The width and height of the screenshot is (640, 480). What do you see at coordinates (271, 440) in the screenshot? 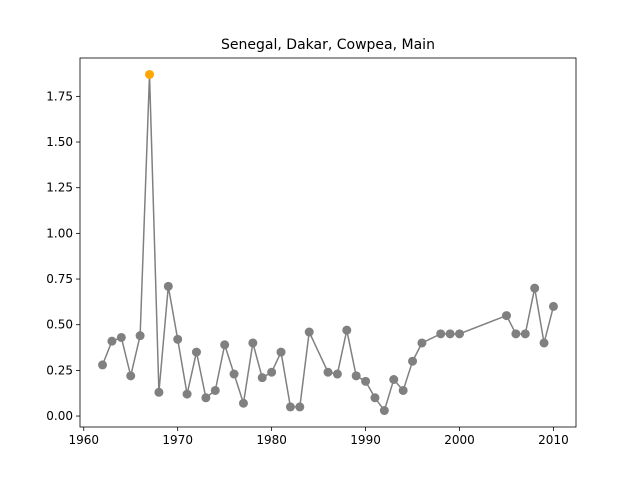
I see `x-tick-label: 1980` at bounding box center [271, 440].